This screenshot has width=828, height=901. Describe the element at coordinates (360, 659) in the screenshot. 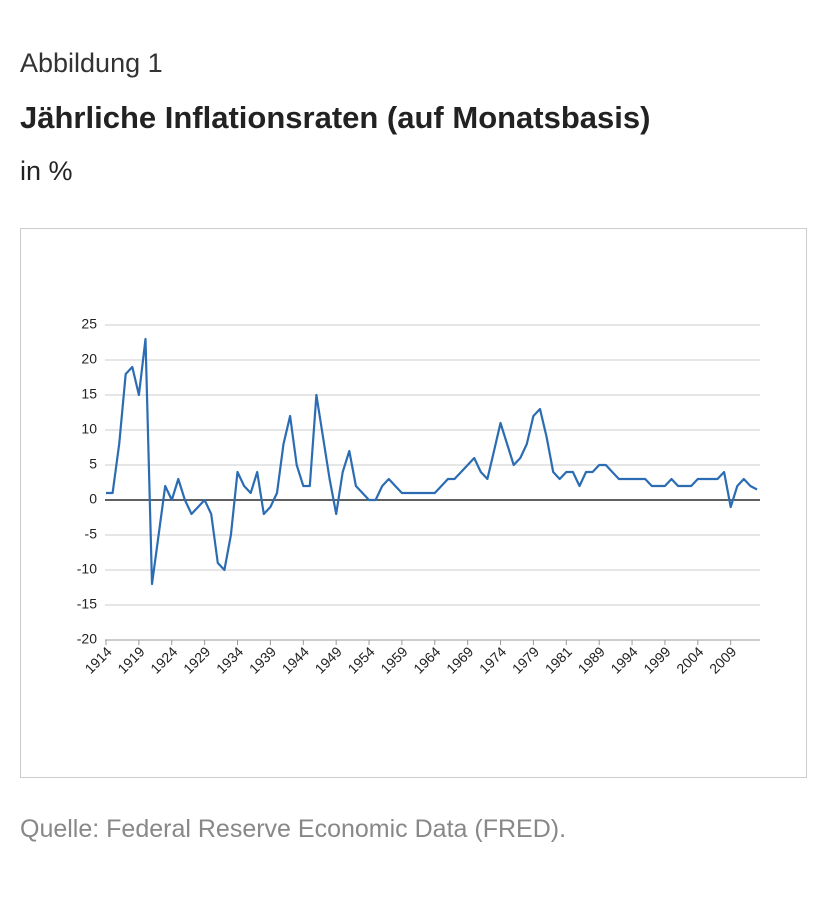

I see `x-tick-label: 1954` at that location.